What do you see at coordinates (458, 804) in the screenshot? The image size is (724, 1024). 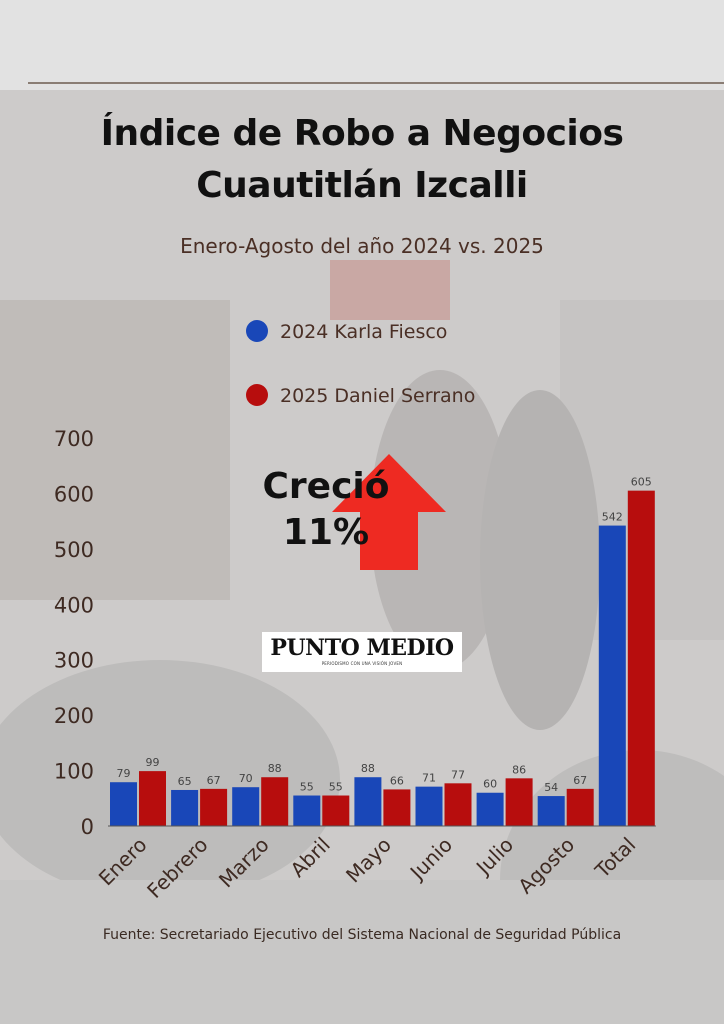 I see `bar-2025-junio` at bounding box center [458, 804].